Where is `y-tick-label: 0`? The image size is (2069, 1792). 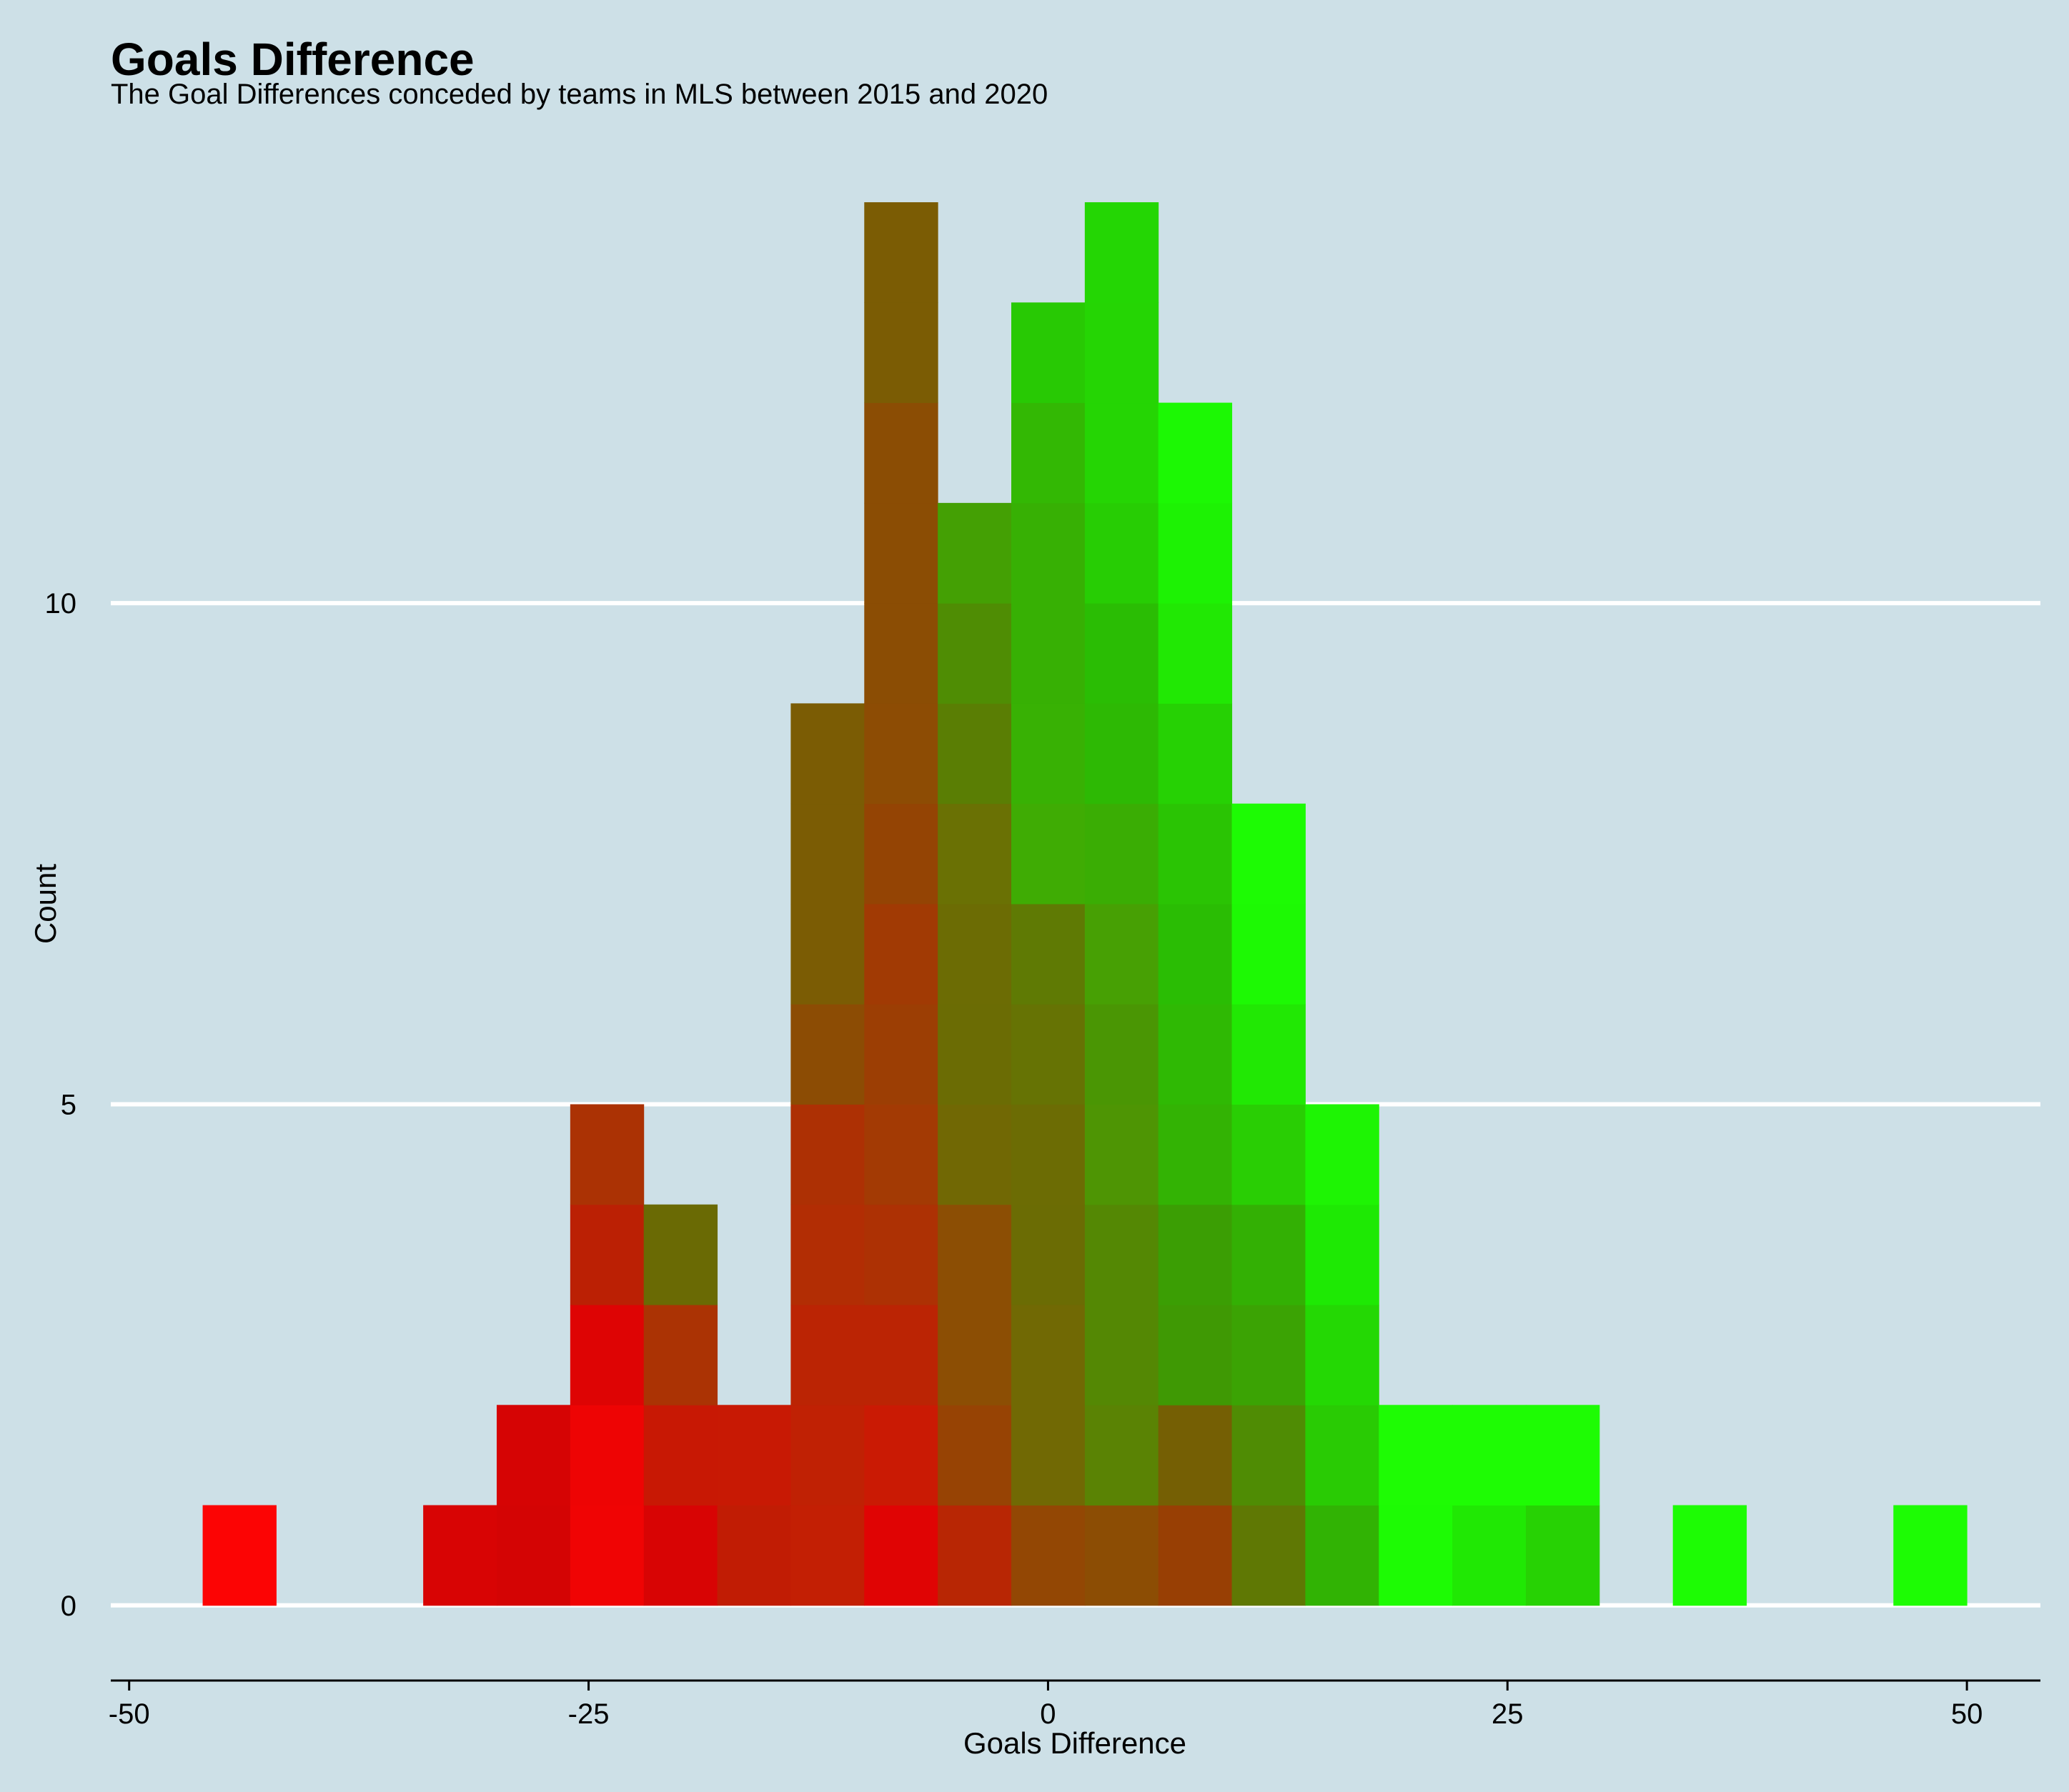 y-tick-label: 0 is located at coordinates (68, 1606).